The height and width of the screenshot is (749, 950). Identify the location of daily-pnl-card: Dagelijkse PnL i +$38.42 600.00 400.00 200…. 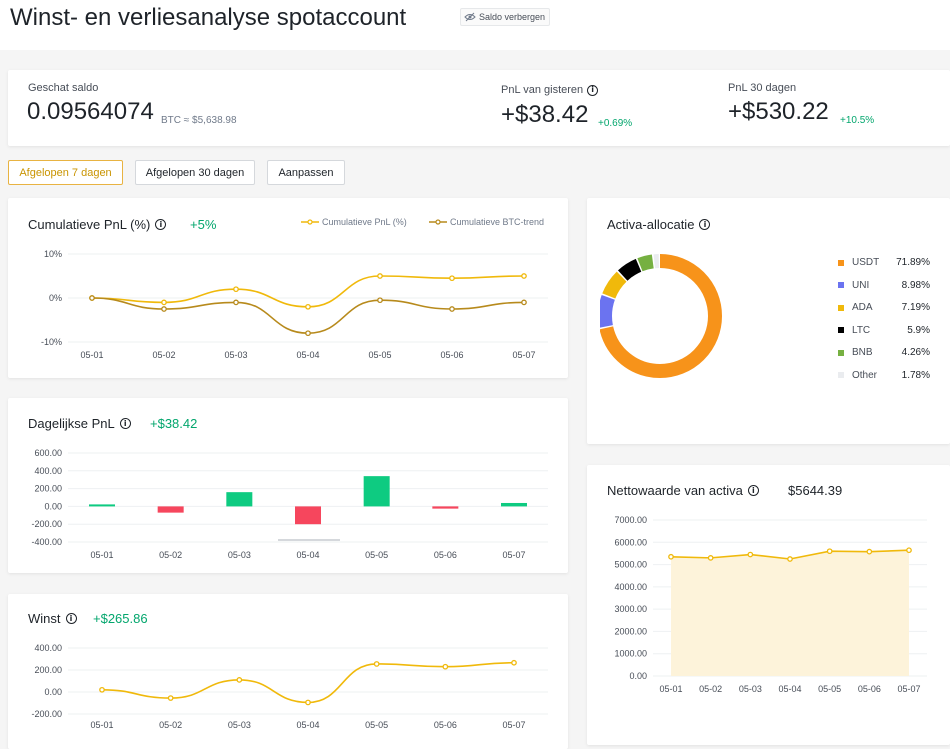
(288, 485).